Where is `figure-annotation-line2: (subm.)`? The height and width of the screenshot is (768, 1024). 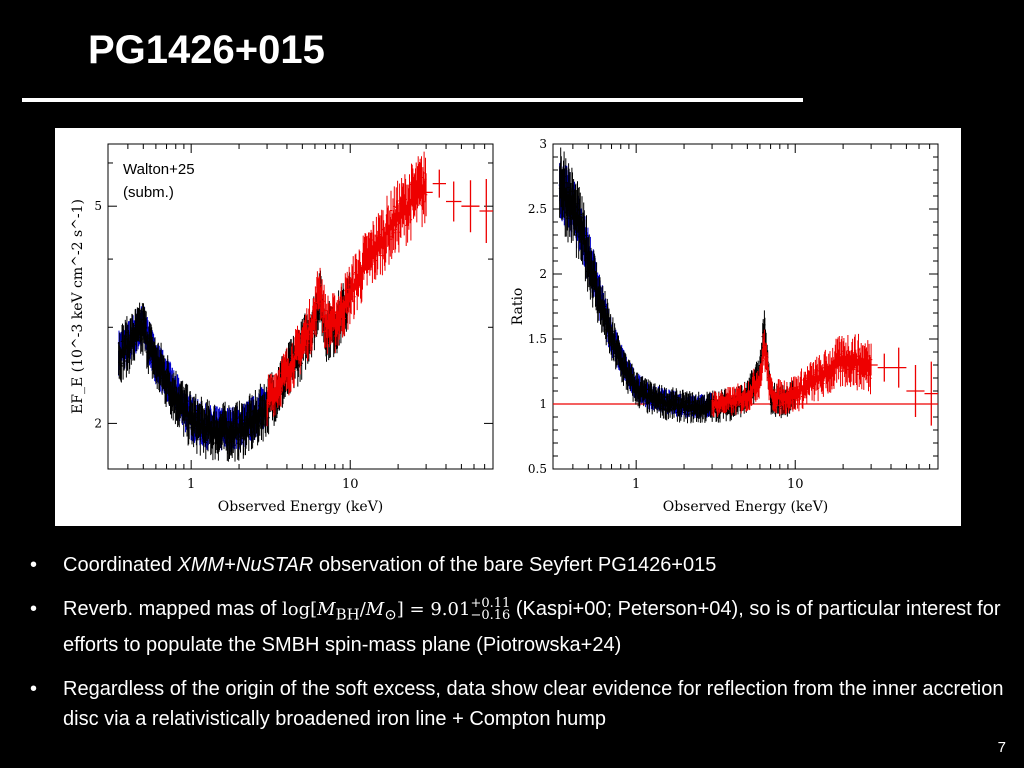
figure-annotation-line2: (subm.) is located at coordinates (148, 192).